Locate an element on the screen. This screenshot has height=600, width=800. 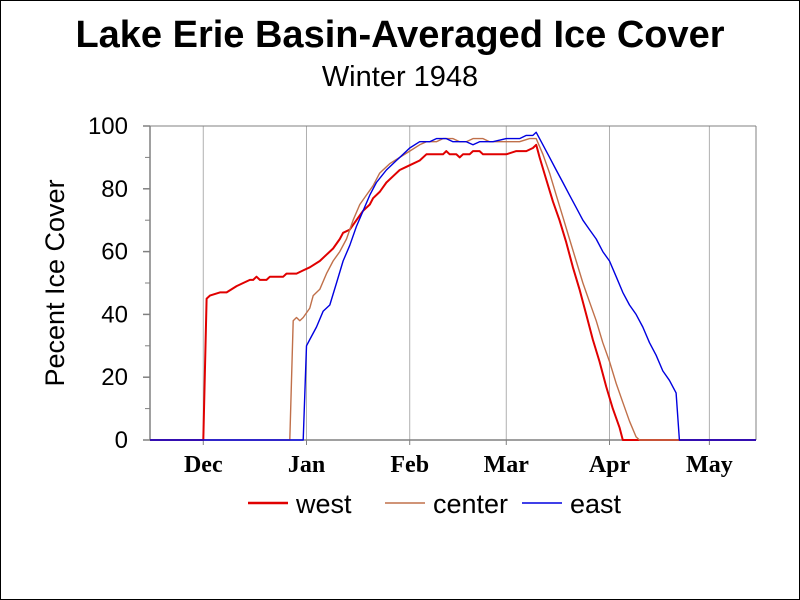
x-tick-label-apr: Apr is located at coordinates (610, 465).